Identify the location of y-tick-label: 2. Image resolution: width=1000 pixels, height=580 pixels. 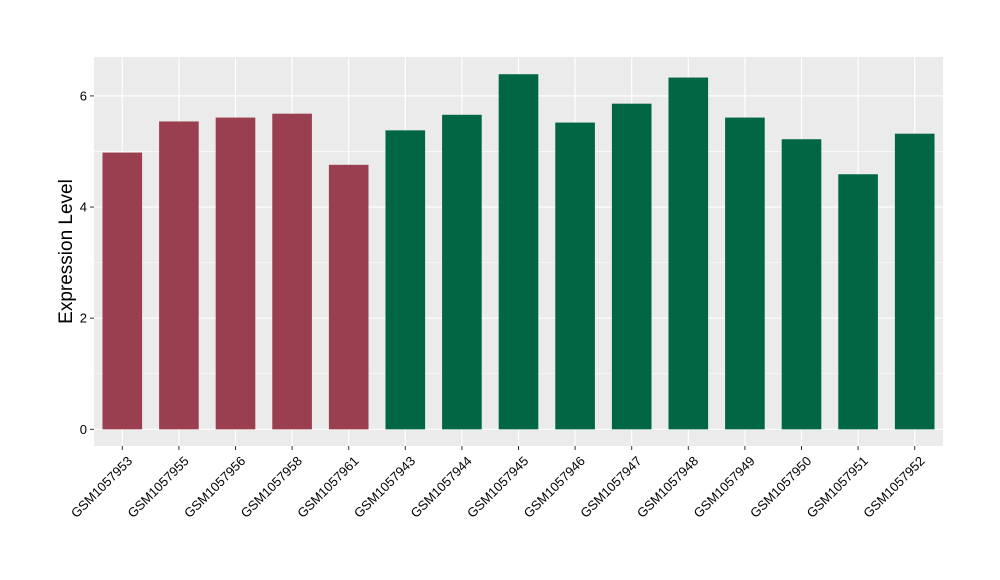
(83, 318).